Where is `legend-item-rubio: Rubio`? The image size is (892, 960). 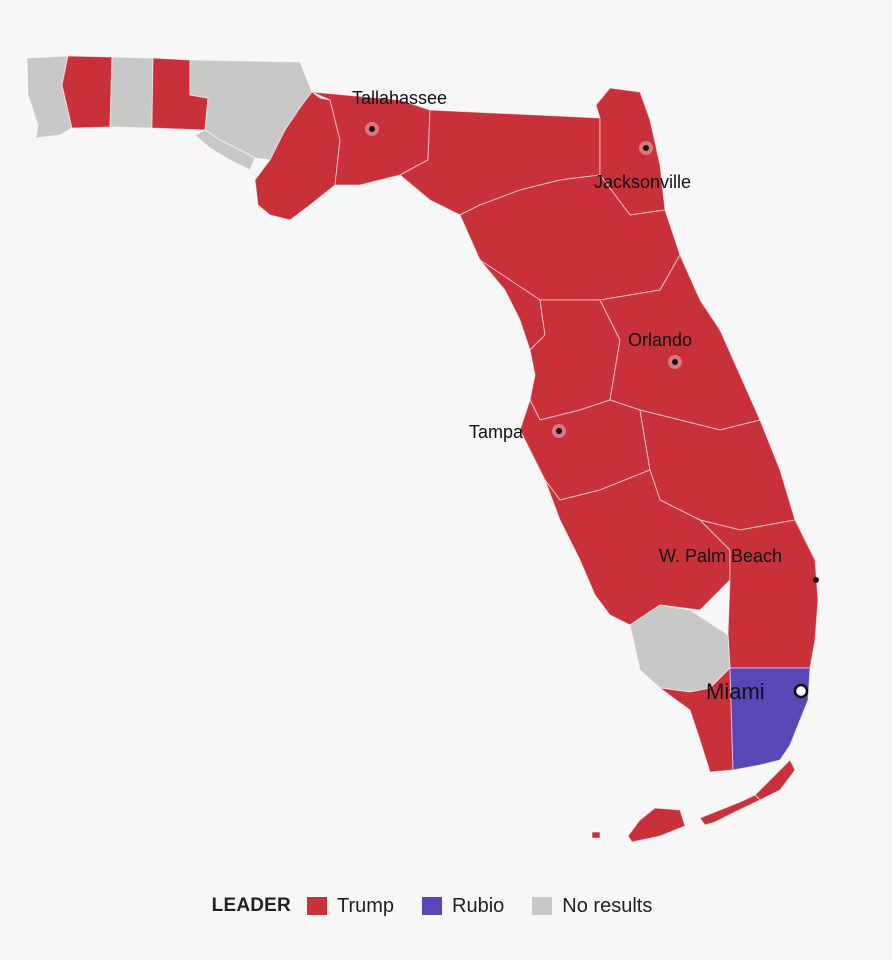 legend-item-rubio: Rubio is located at coordinates (463, 906).